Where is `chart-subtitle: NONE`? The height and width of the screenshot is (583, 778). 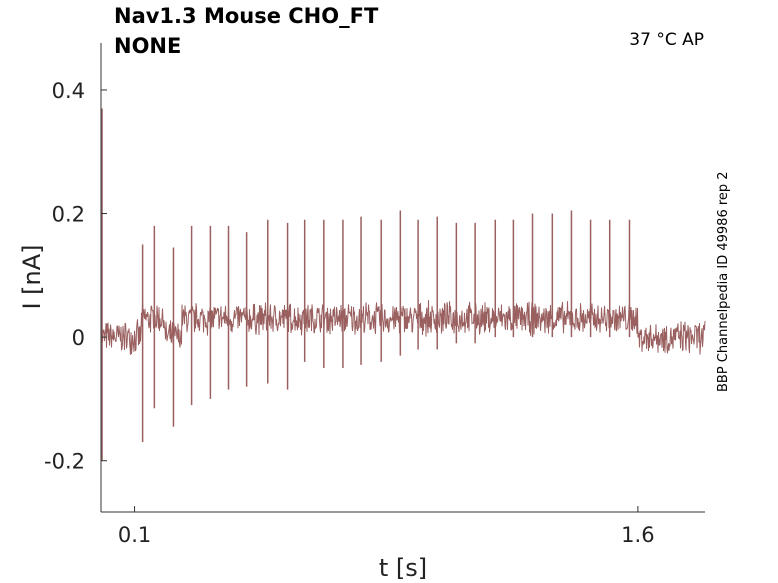 chart-subtitle: NONE is located at coordinates (148, 46).